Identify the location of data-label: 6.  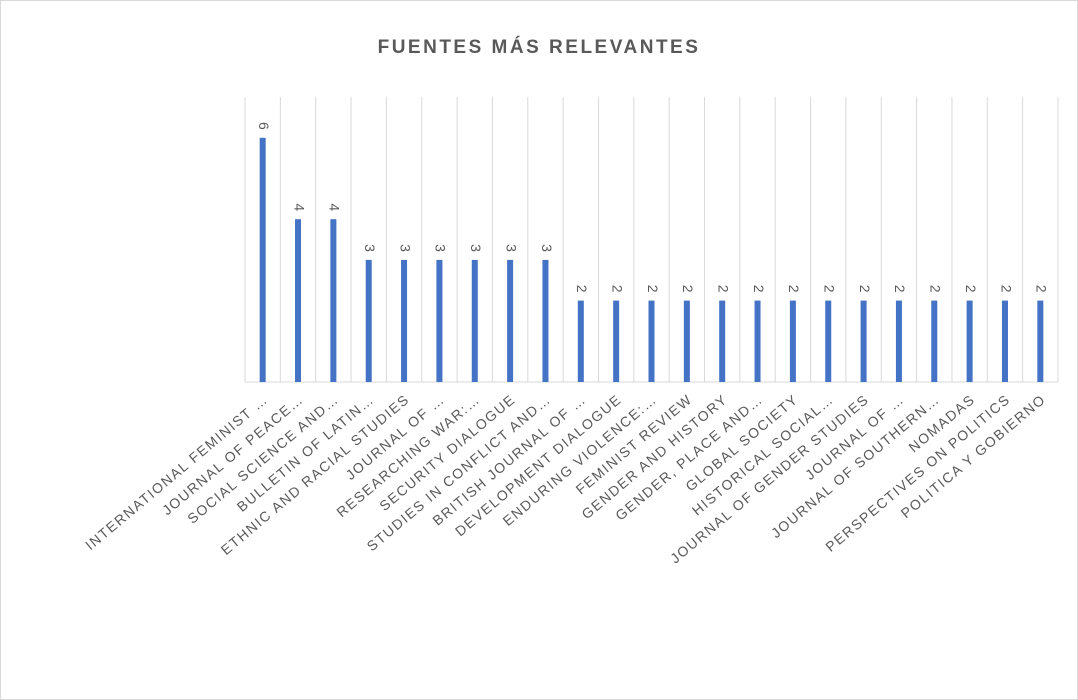
(264, 126).